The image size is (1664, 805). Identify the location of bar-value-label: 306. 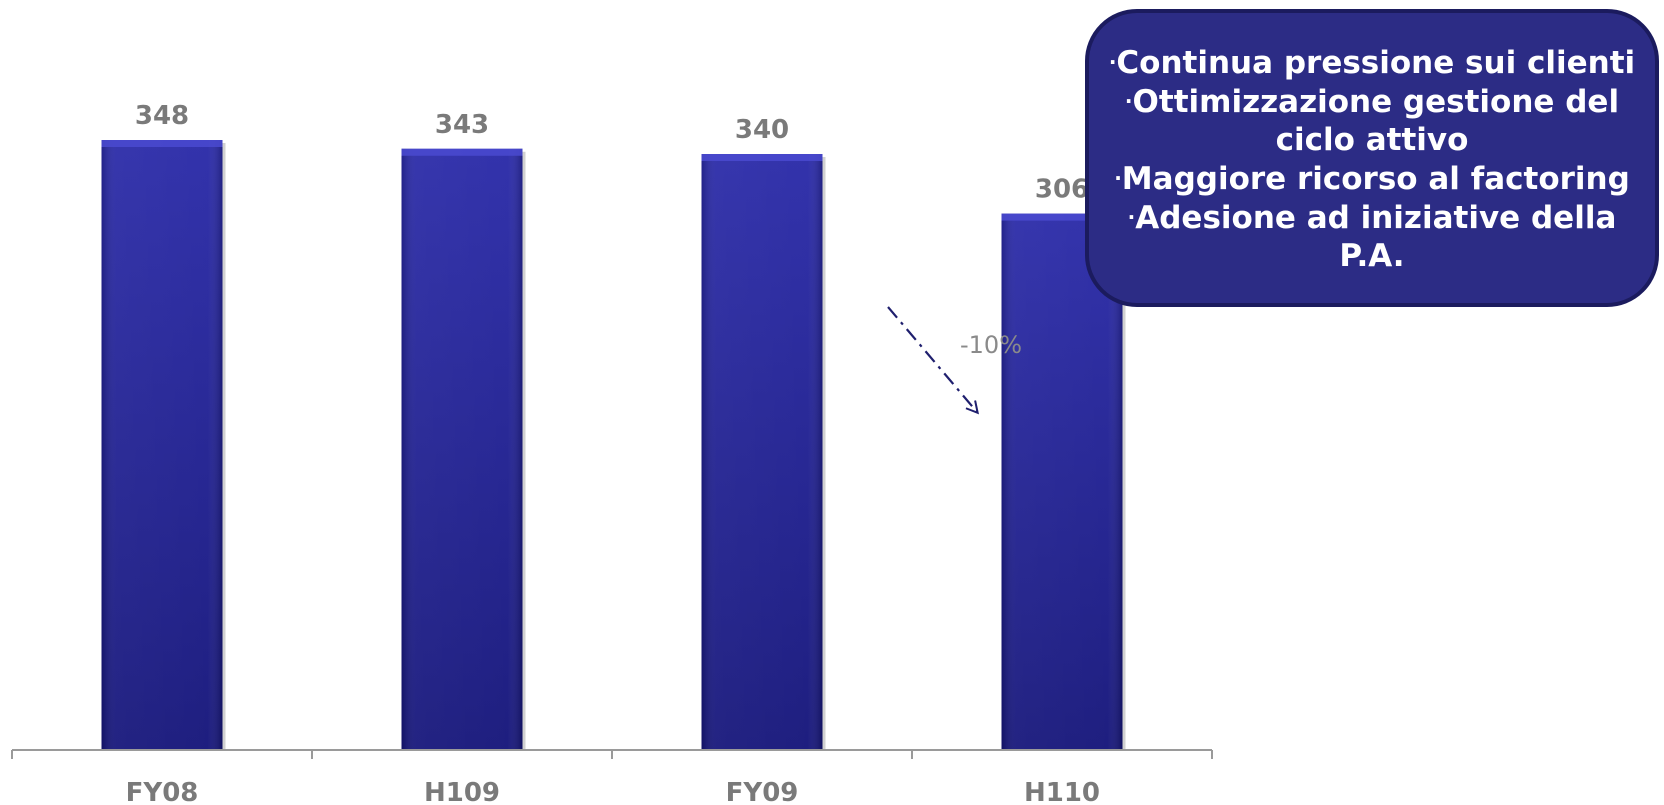
(1062, 190).